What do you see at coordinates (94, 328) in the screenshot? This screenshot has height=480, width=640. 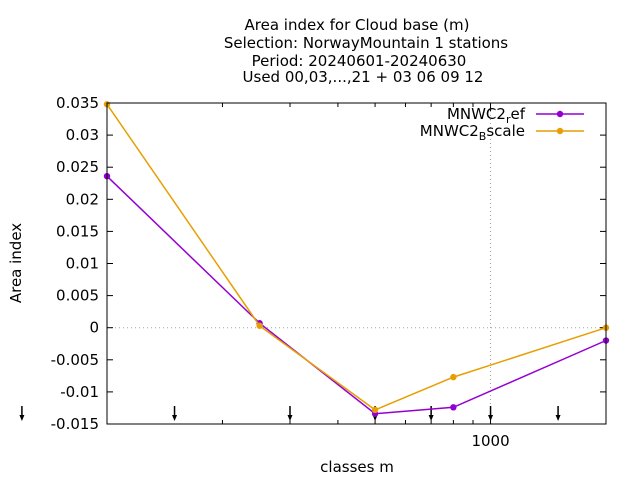 I see `y-tick-label: 0` at bounding box center [94, 328].